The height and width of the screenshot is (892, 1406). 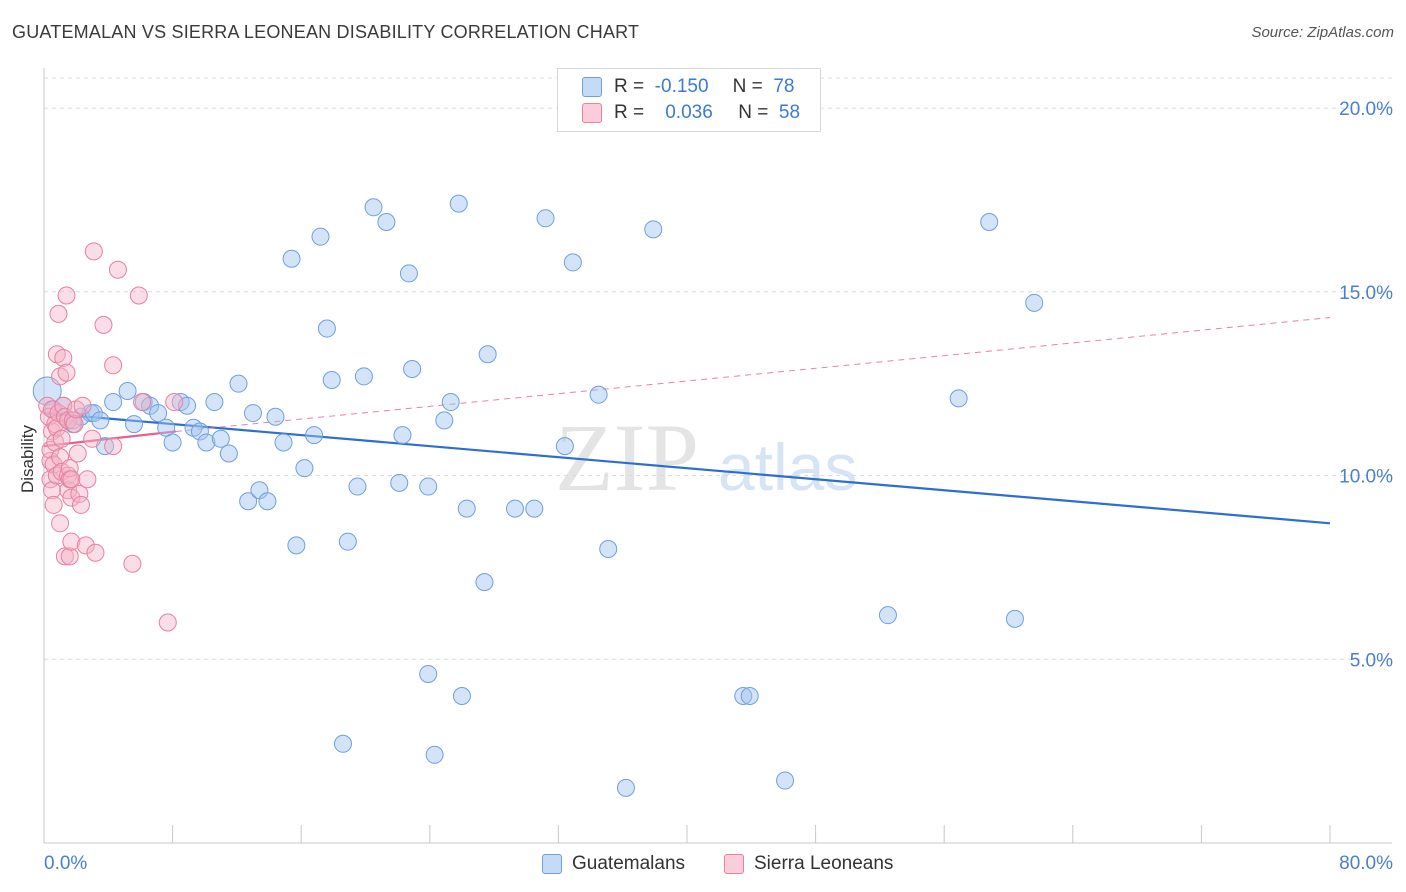 I want to click on trend-line-guatemalans, so click(x=687, y=468).